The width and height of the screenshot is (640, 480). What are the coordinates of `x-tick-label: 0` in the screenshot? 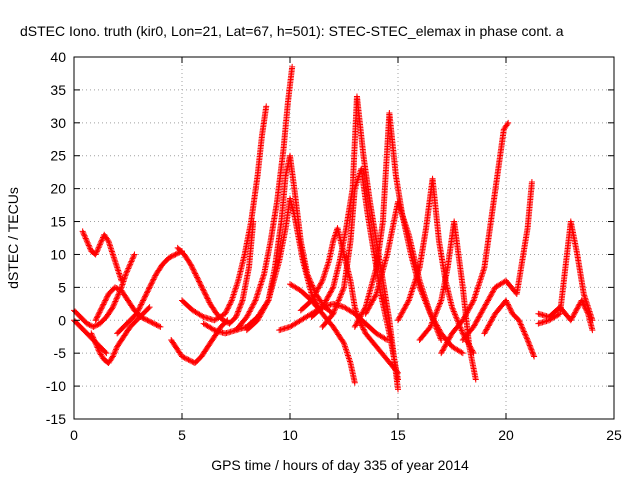 It's located at (74, 435).